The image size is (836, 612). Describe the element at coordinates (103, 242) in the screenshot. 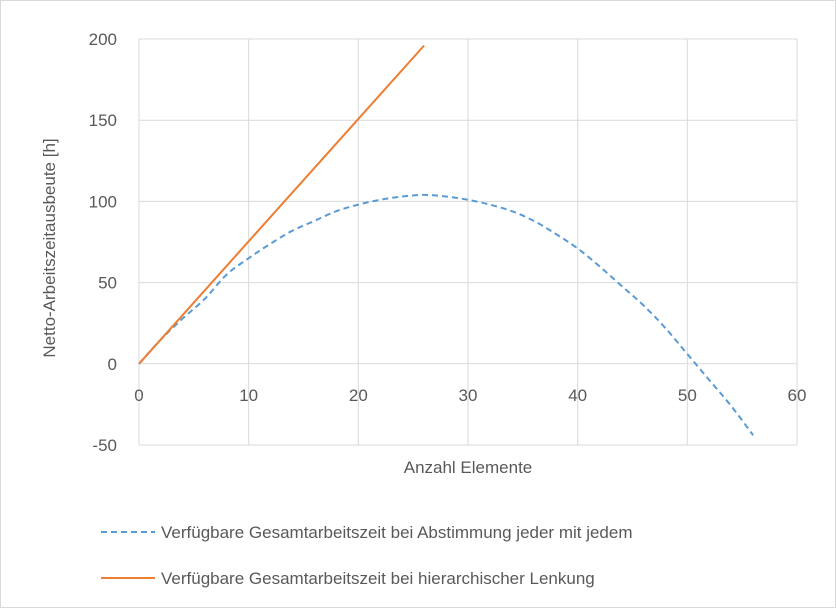

I see `y-axis-ticks: -50 0 50 100 150 200` at that location.